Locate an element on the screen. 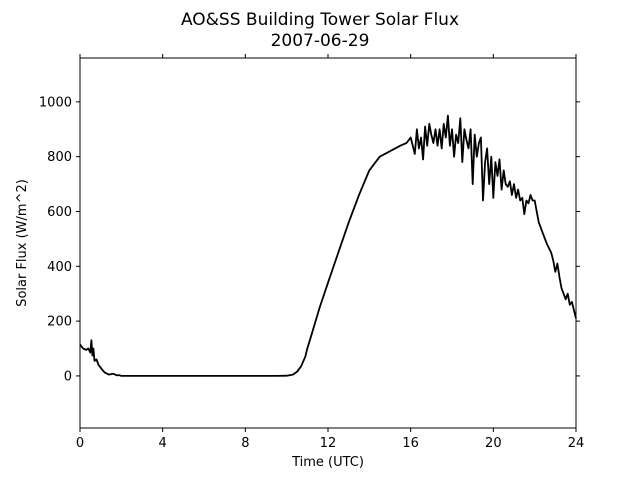  y-tick-label: 800 is located at coordinates (59, 157).